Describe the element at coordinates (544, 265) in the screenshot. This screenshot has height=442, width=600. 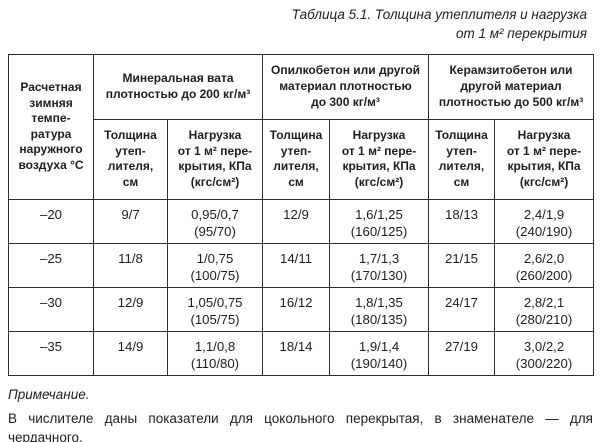
I see `load-cell: 2,6/2,0 (260/200)` at that location.